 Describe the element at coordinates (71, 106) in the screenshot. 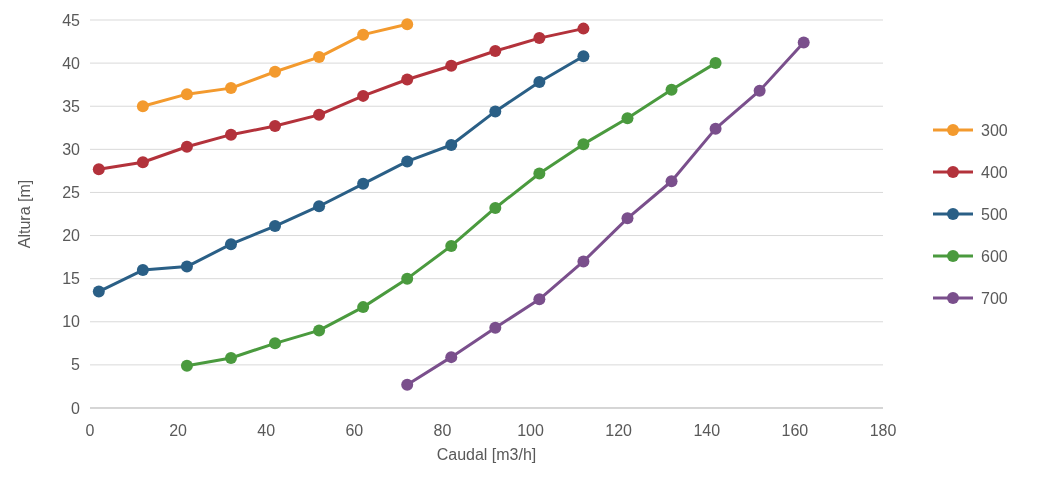

I see `y-tick-label: 35` at that location.